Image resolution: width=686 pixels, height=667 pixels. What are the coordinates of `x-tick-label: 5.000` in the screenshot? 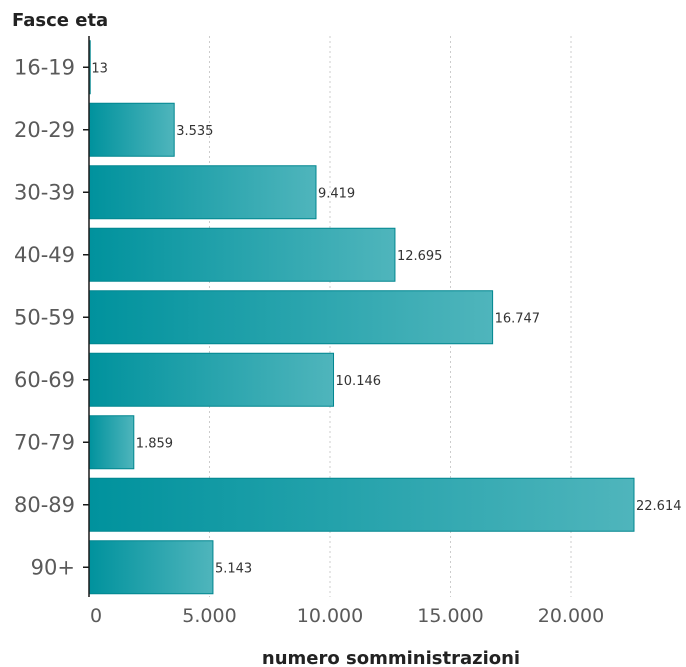 It's located at (209, 616).